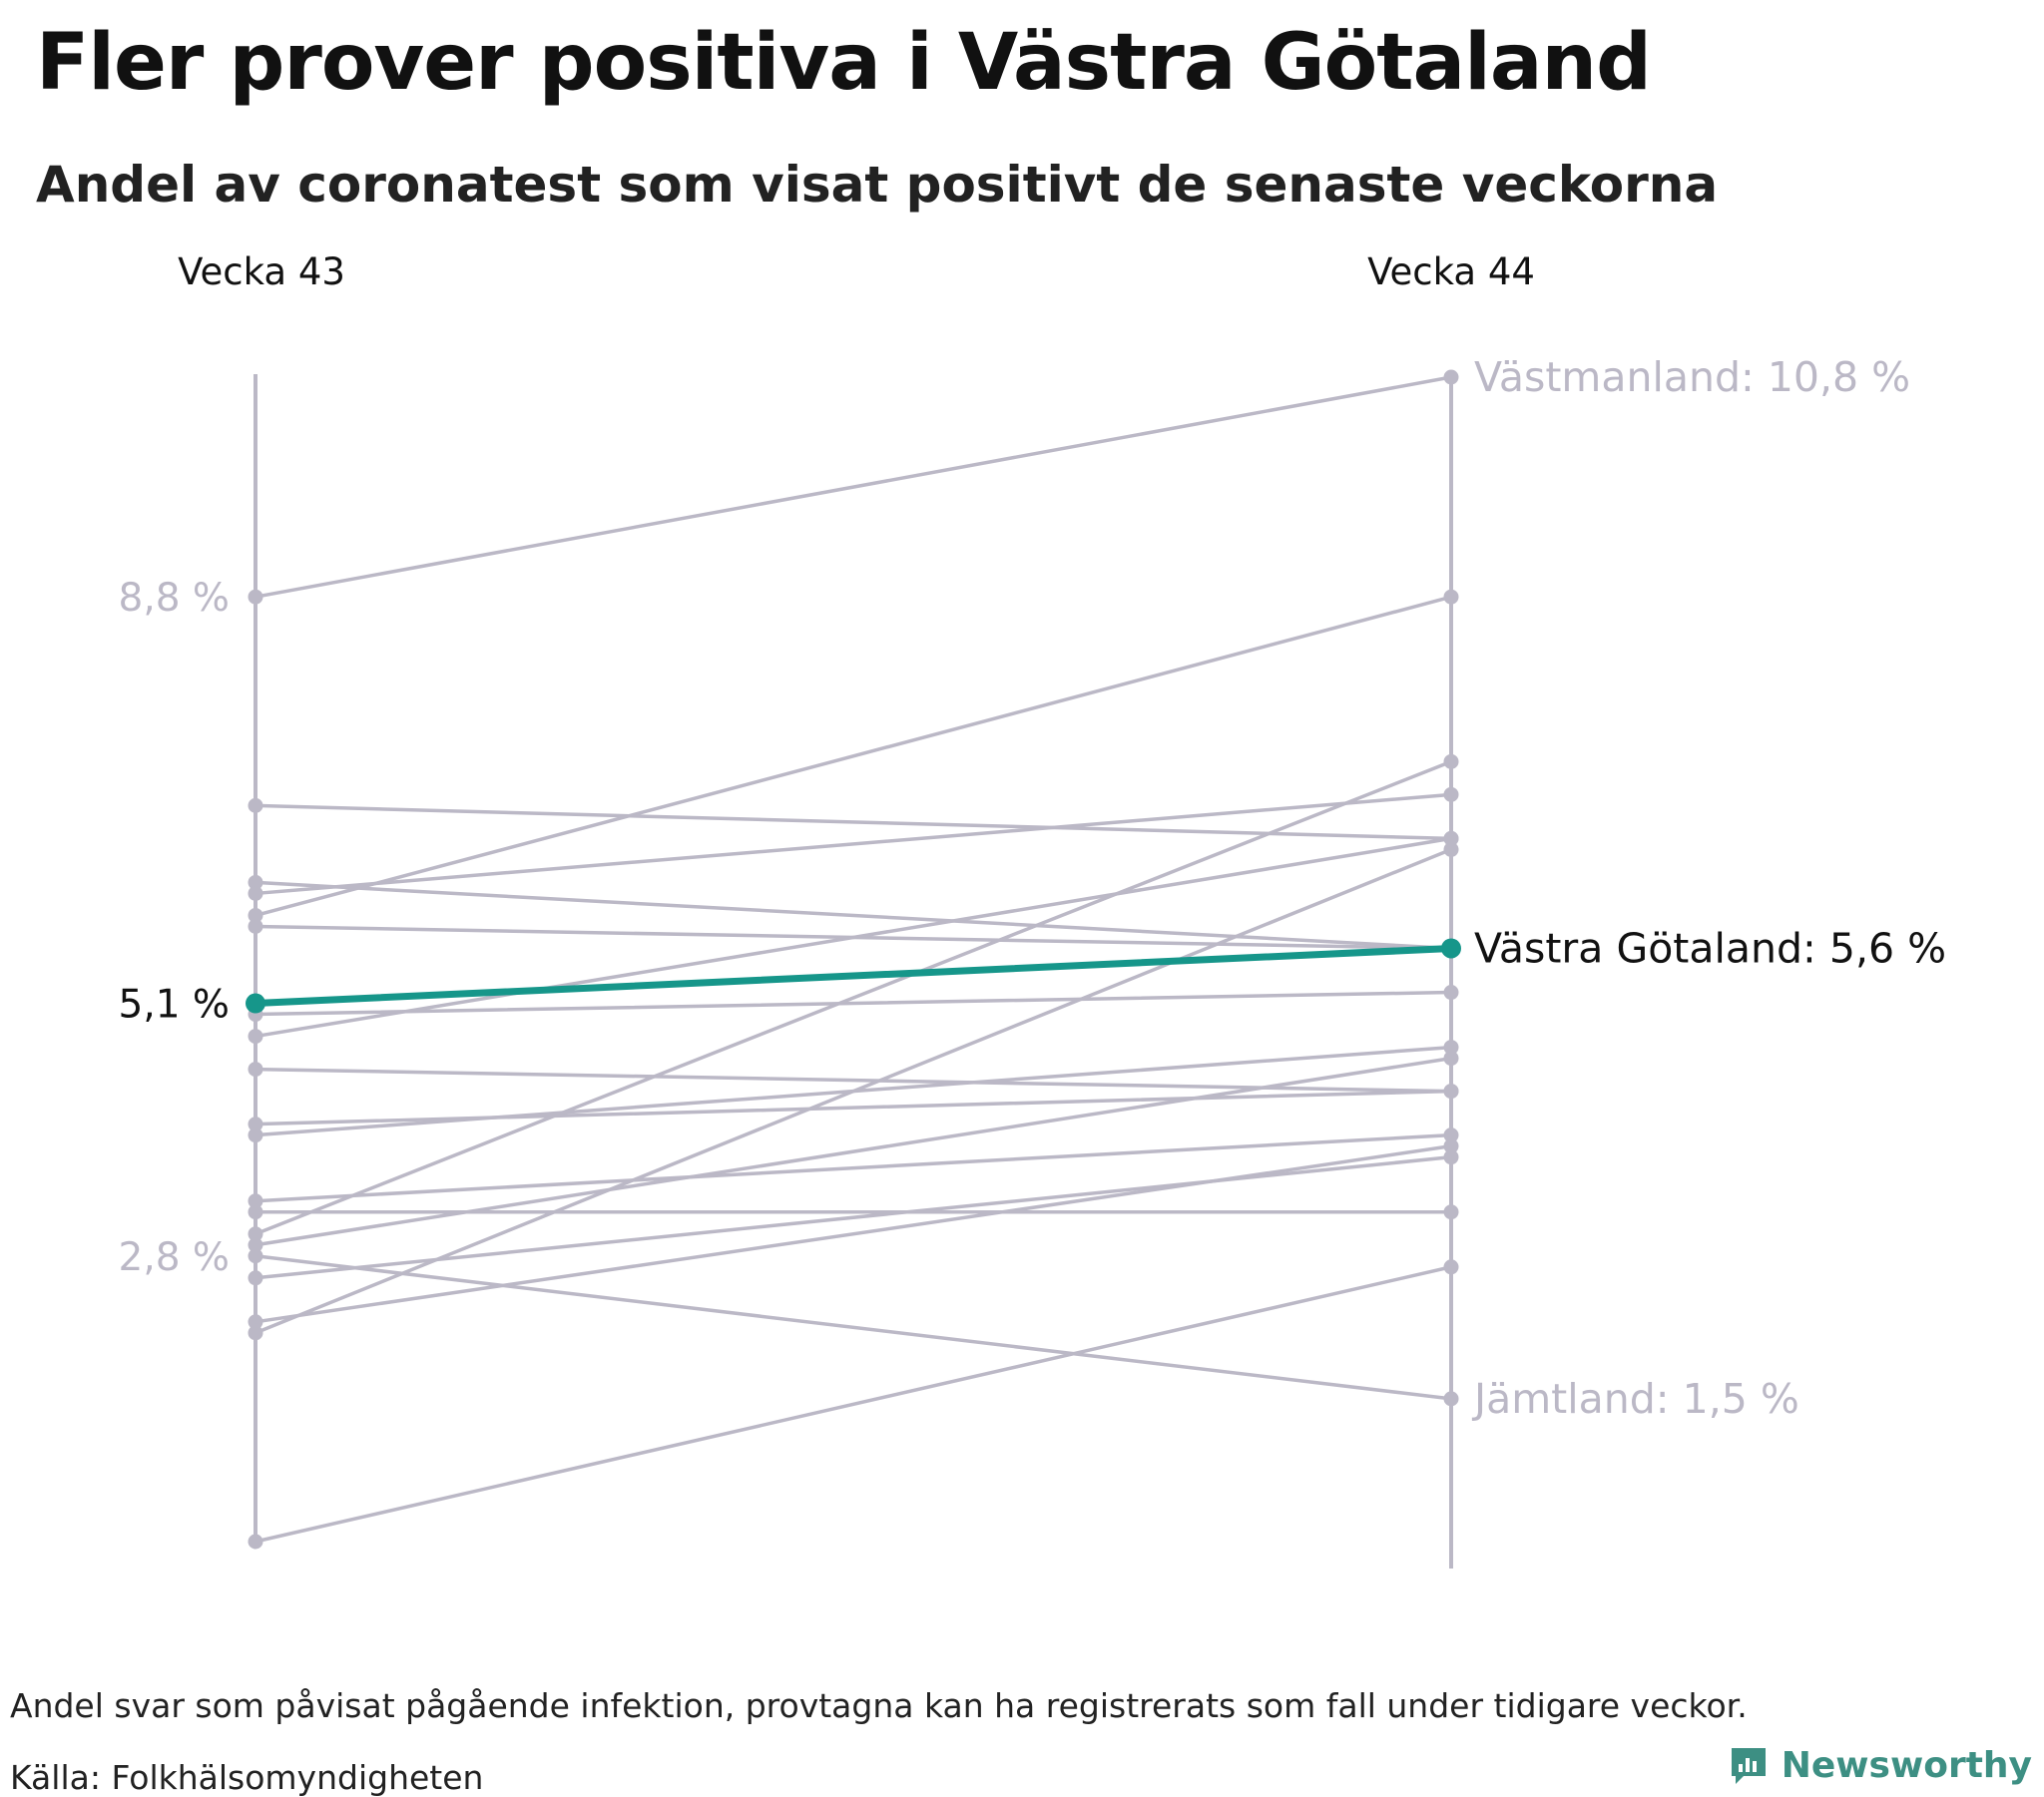 The width and height of the screenshot is (2044, 1797). What do you see at coordinates (1692, 377) in the screenshot?
I see `right-value-label: Västmanland: 10,8 %` at bounding box center [1692, 377].